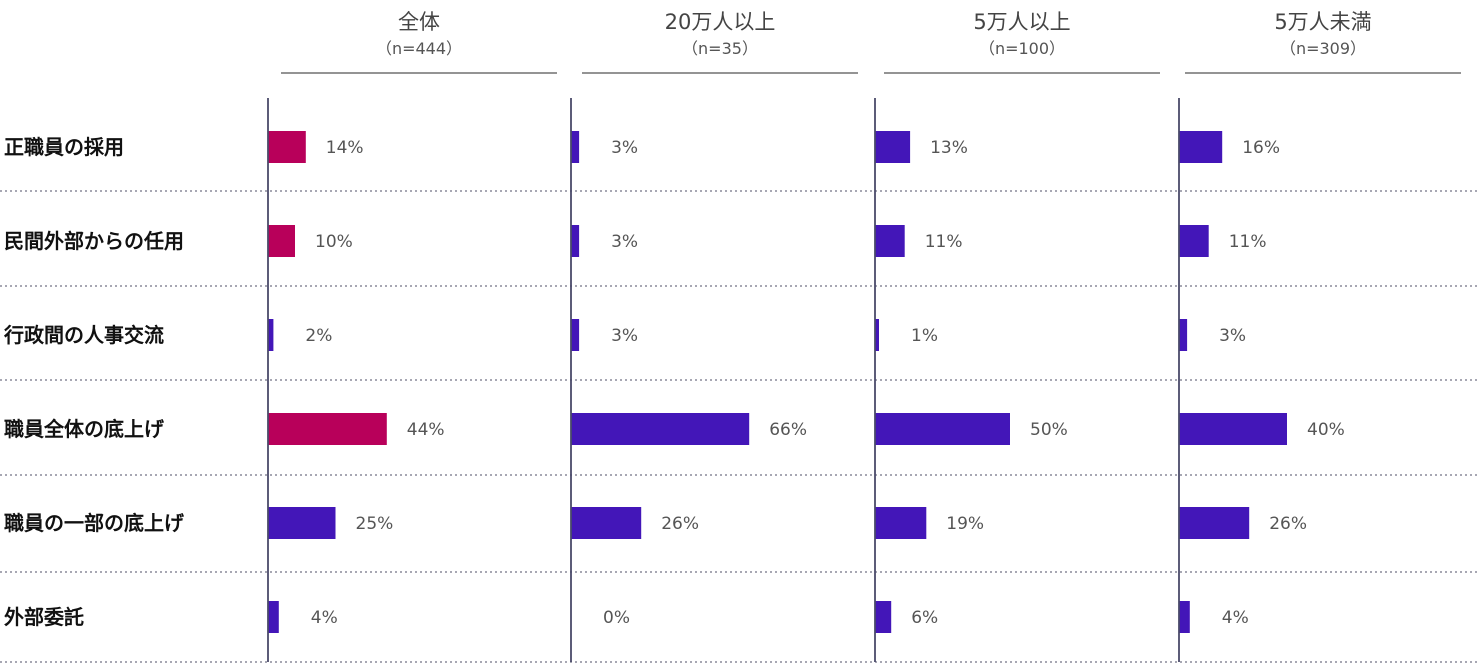 This screenshot has height=665, width=1477. I want to click on row-label: 職員全体の底上げ, so click(84, 429).